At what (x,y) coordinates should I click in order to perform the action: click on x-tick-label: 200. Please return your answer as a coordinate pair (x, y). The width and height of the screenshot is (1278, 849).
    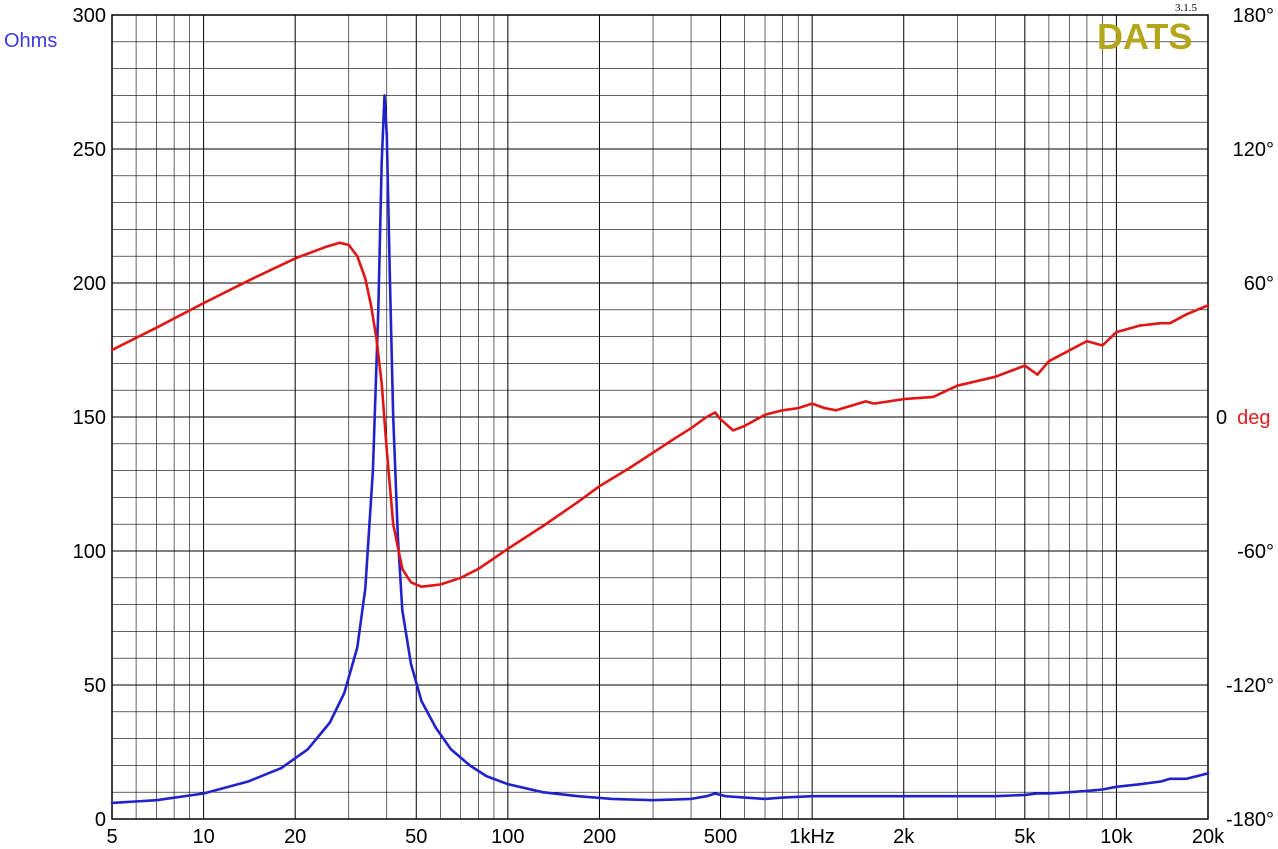
    Looking at the image, I should click on (599, 837).